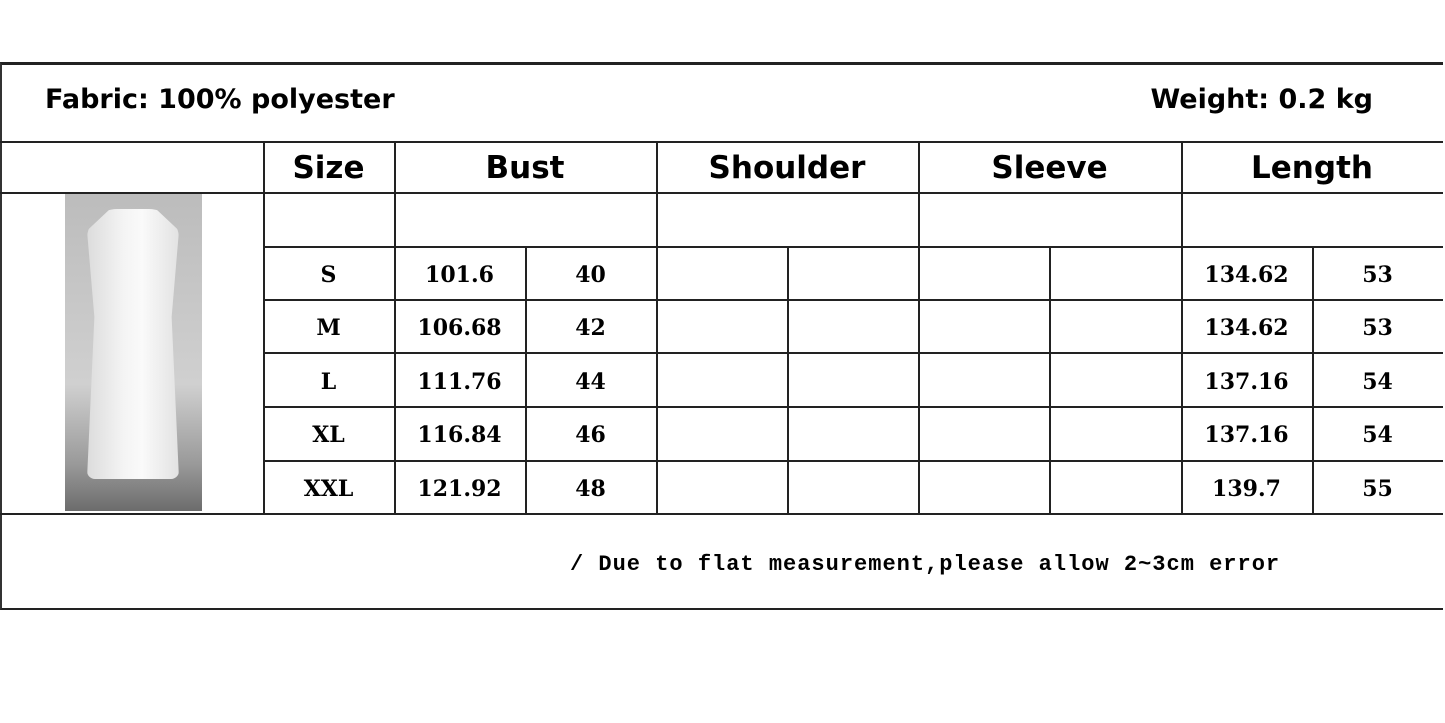 The image size is (1445, 723). What do you see at coordinates (1246, 488) in the screenshot?
I see `table-cell: 139.7` at bounding box center [1246, 488].